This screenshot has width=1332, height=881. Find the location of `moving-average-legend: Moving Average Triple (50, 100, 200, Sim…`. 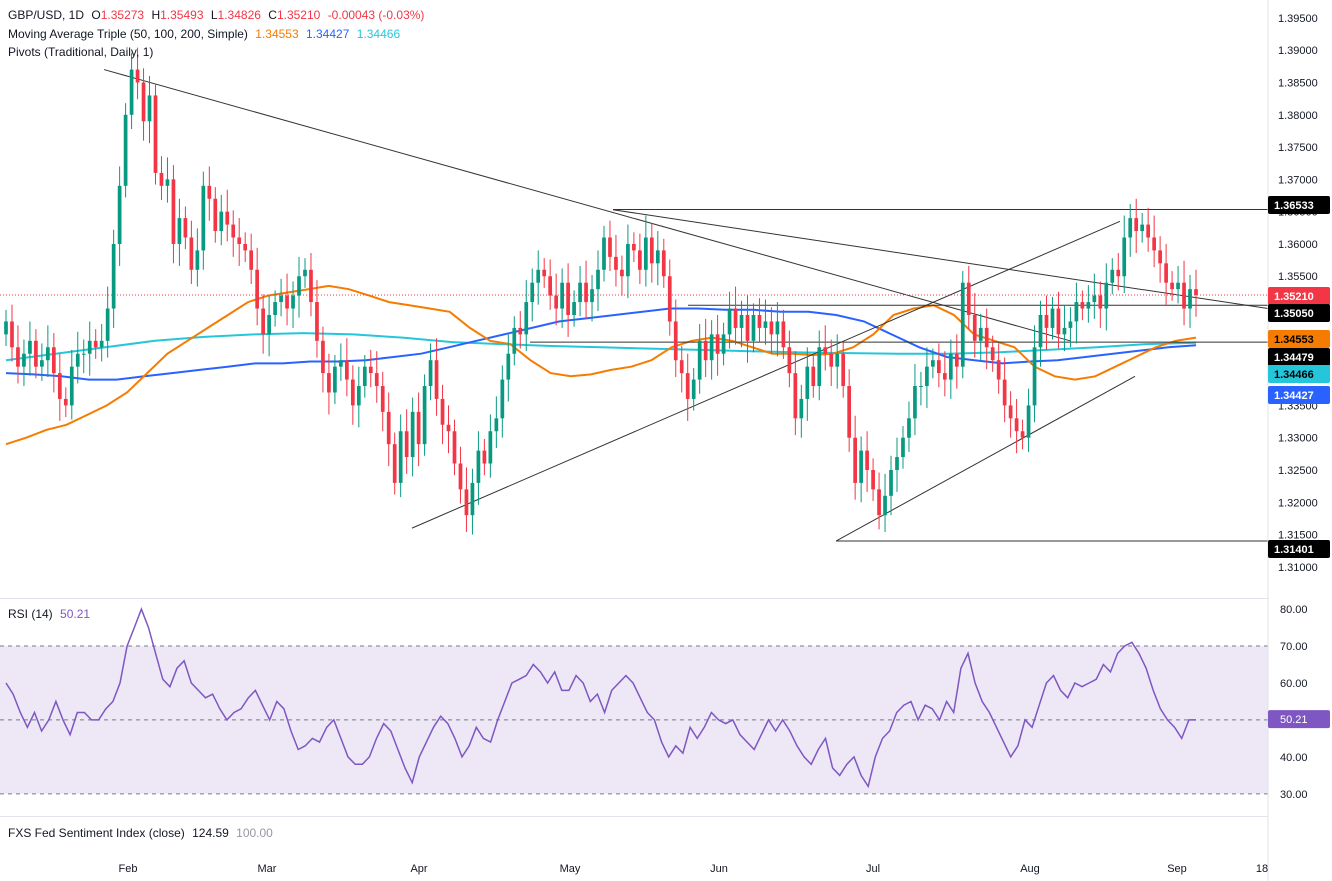

moving-average-legend: Moving Average Triple (50, 100, 200, Sim… is located at coordinates (206, 34).